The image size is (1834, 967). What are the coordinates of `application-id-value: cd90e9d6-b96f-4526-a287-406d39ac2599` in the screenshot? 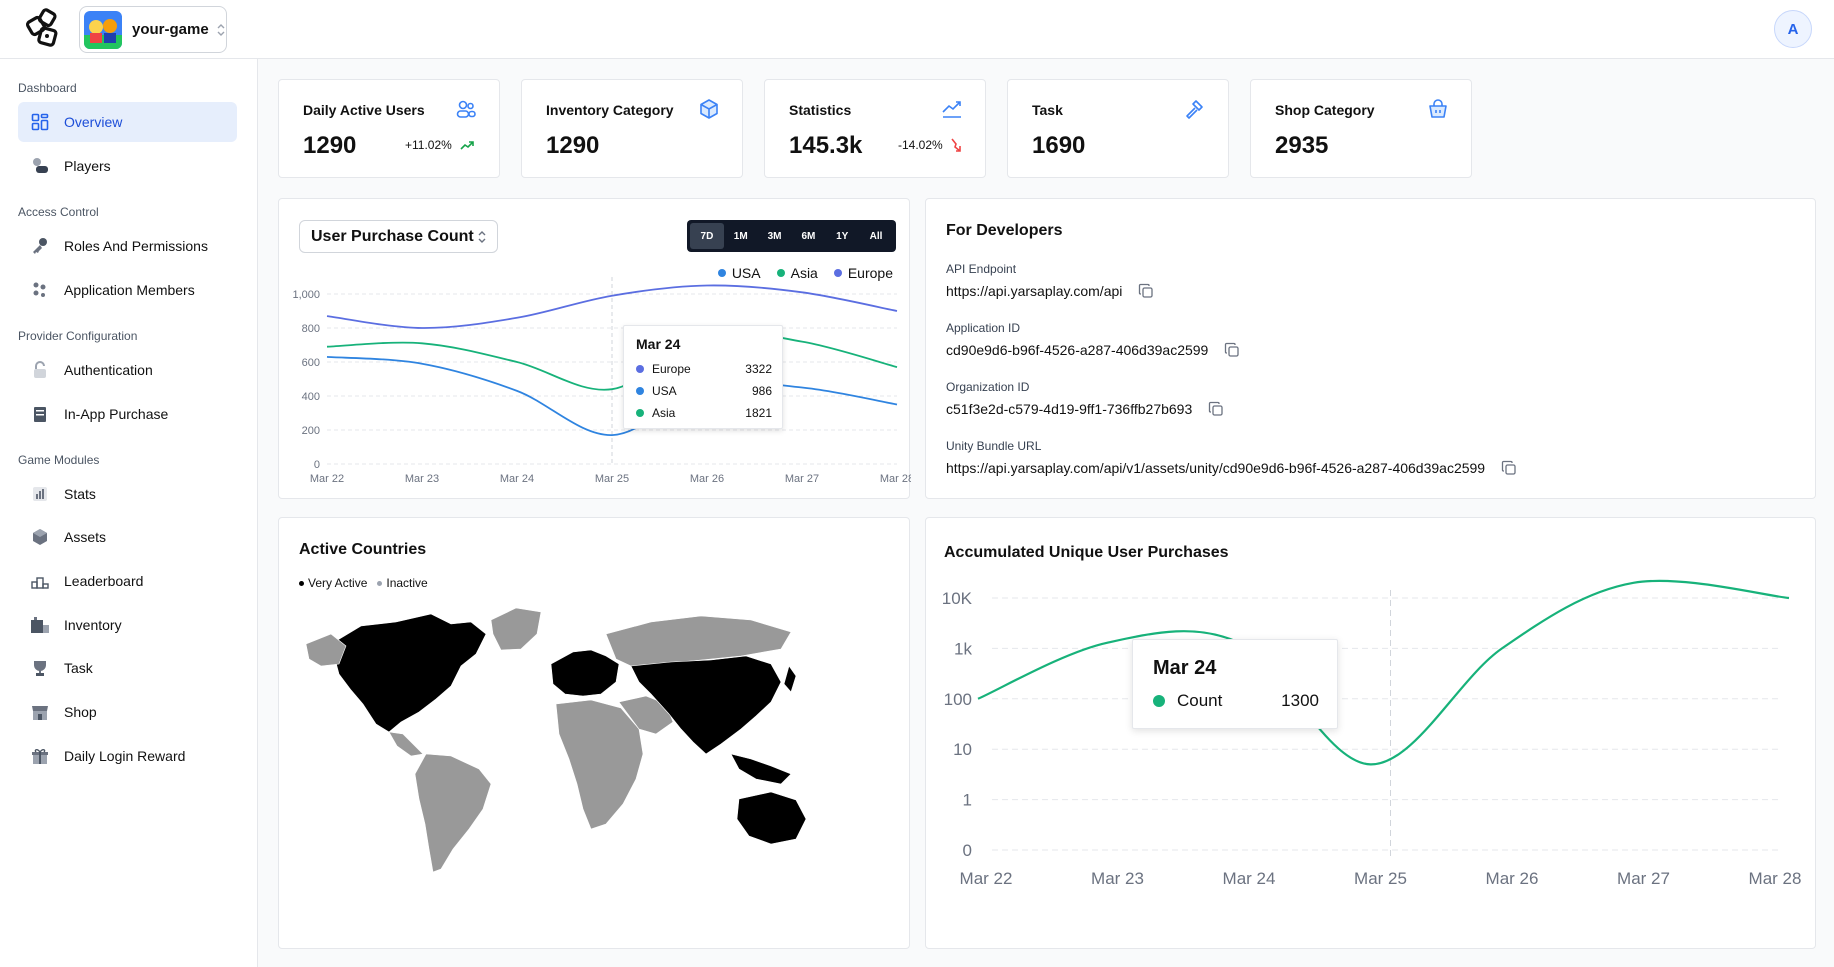 It's located at (1093, 350).